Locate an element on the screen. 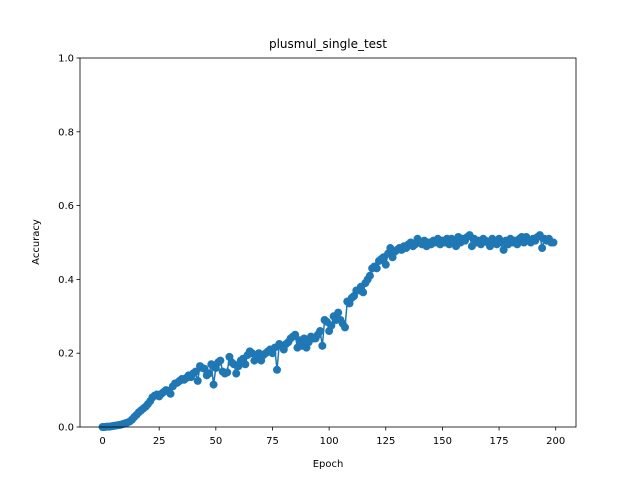 Image resolution: width=640 pixels, height=484 pixels. x-tick-label: 25 is located at coordinates (159, 441).